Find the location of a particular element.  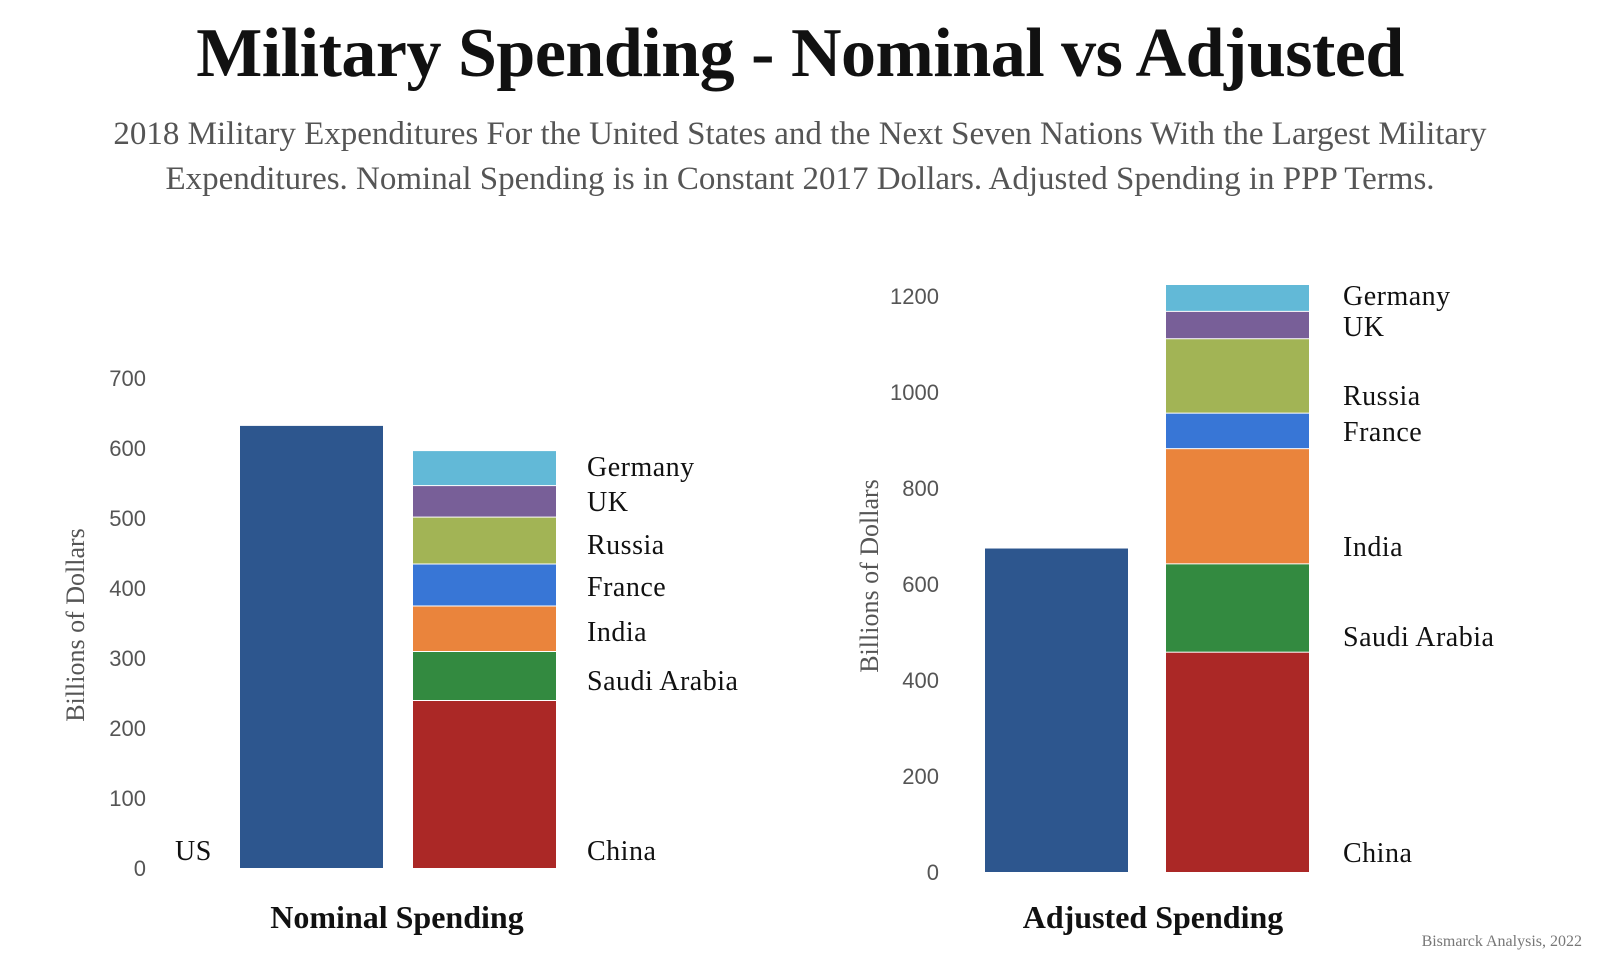

y-tick-label: 800 is located at coordinates (920, 488).